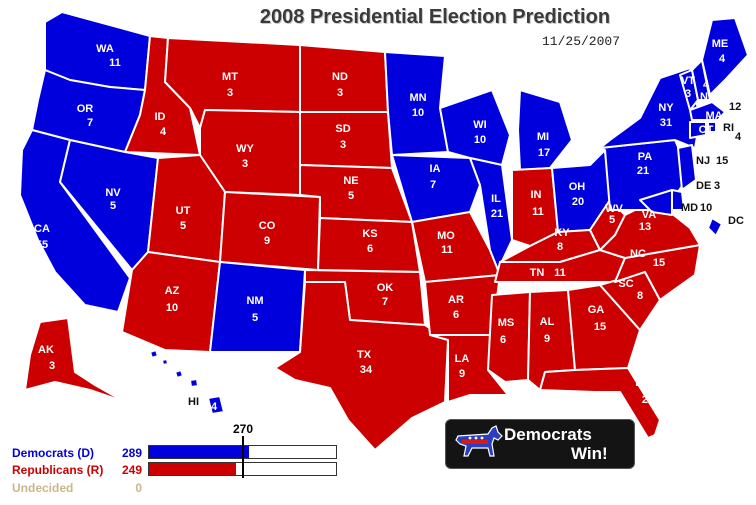 The width and height of the screenshot is (756, 505). Describe the element at coordinates (447, 250) in the screenshot. I see `state-votes-MO: 11` at that location.